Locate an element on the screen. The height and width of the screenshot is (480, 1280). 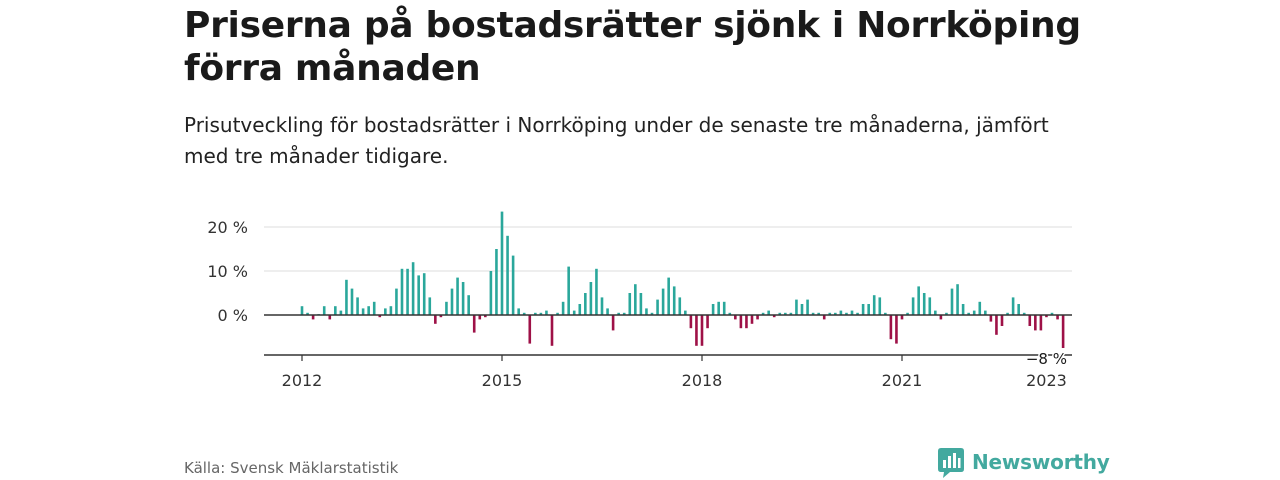
newsworthy-logo: Newsworthy is located at coordinates (1024, 464).